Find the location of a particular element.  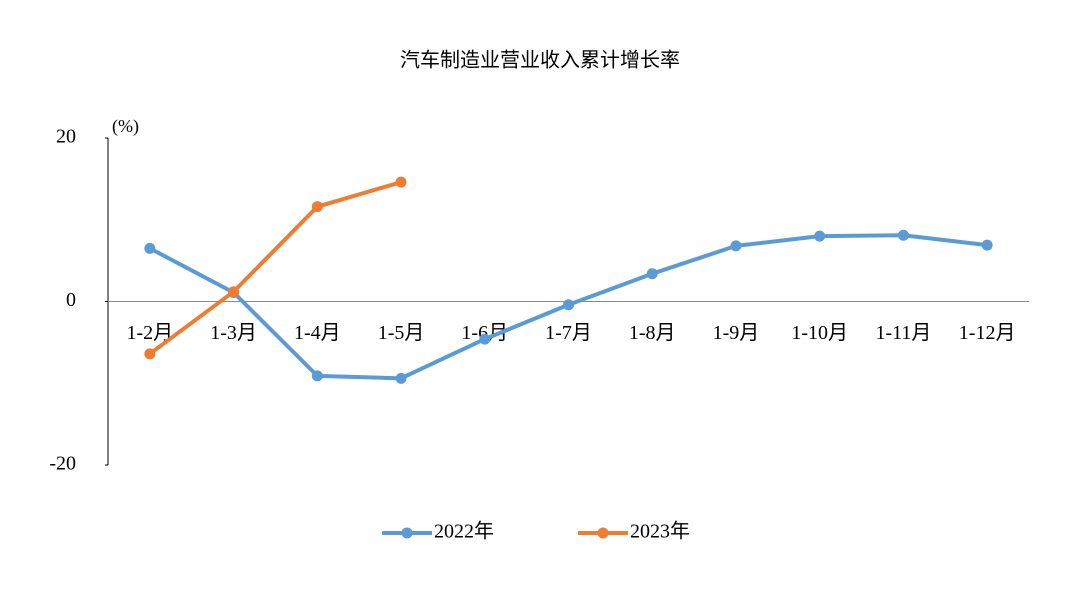

x-tick-label: 1-2月 is located at coordinates (150, 333).